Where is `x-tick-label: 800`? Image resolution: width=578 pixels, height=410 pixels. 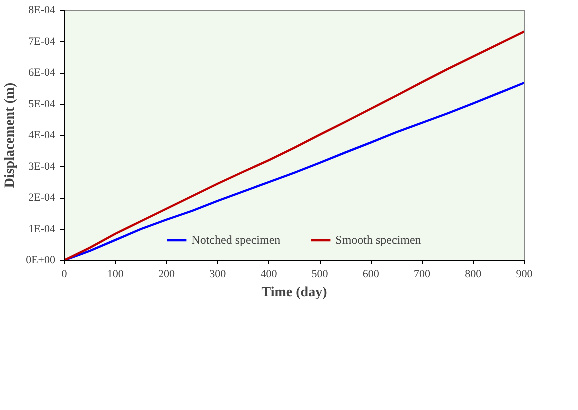
x-tick-label: 800 is located at coordinates (473, 274).